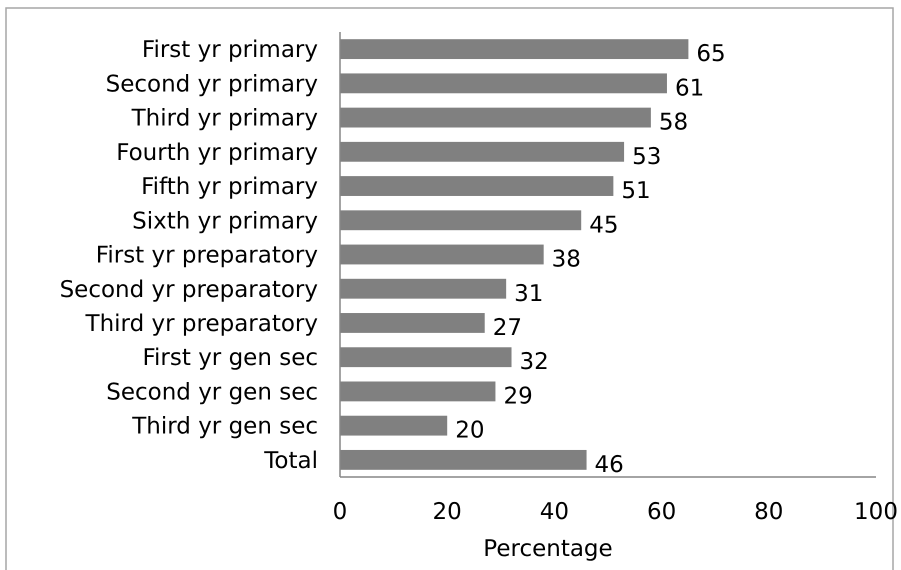 The height and width of the screenshot is (570, 901). I want to click on data-label: 46, so click(609, 465).